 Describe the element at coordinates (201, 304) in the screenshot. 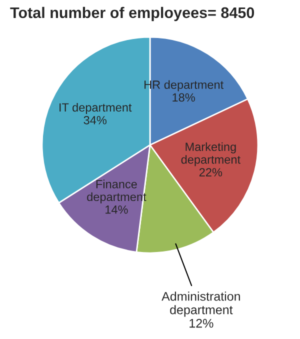

I see `slice-label: Administration department` at that location.